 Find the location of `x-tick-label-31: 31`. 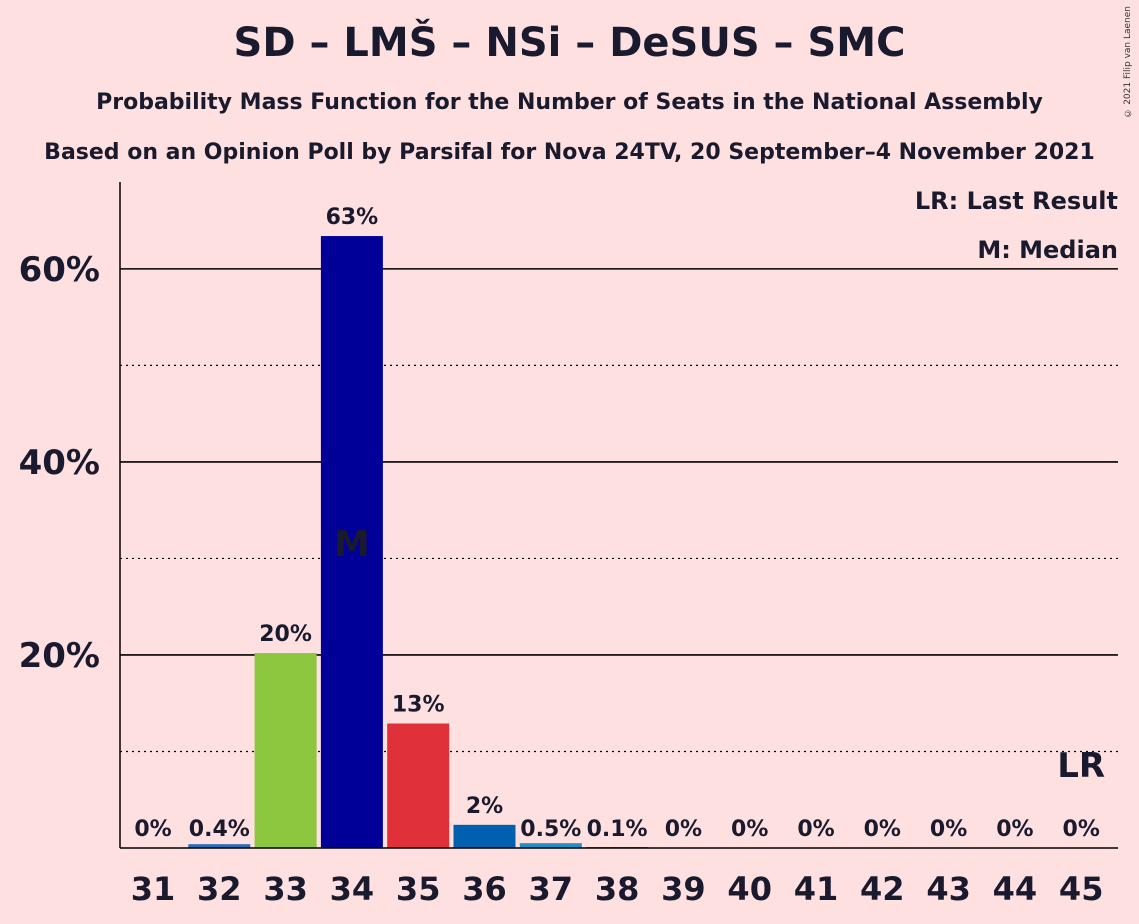

x-tick-label-31: 31 is located at coordinates (153, 889).